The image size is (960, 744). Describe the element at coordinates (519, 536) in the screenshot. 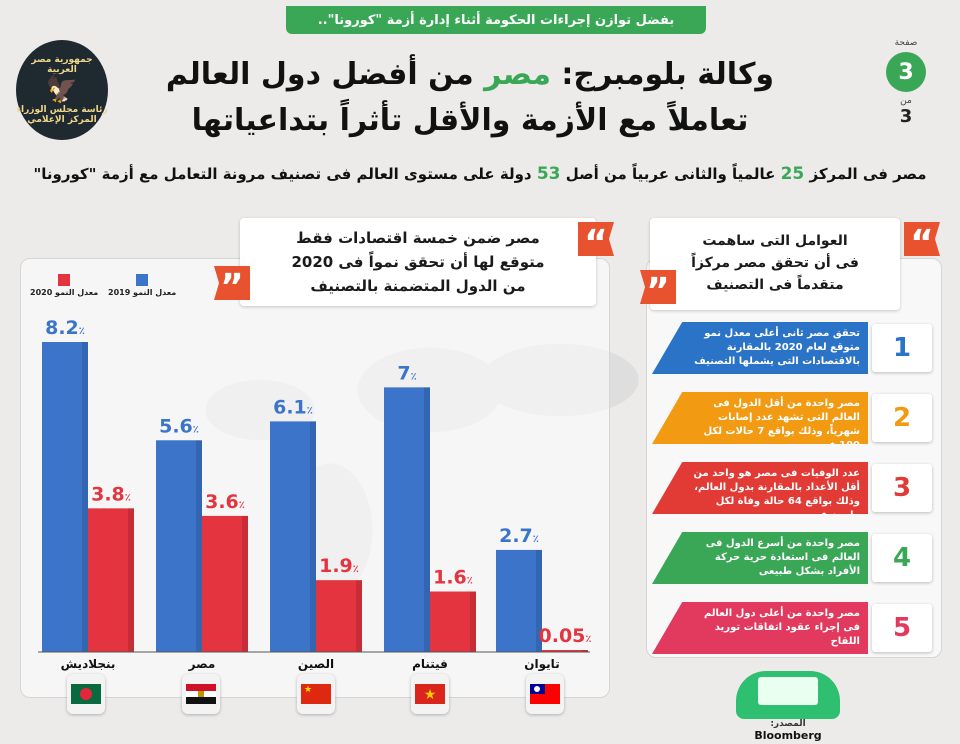

I see `bar-value-label: 2.7٪` at that location.